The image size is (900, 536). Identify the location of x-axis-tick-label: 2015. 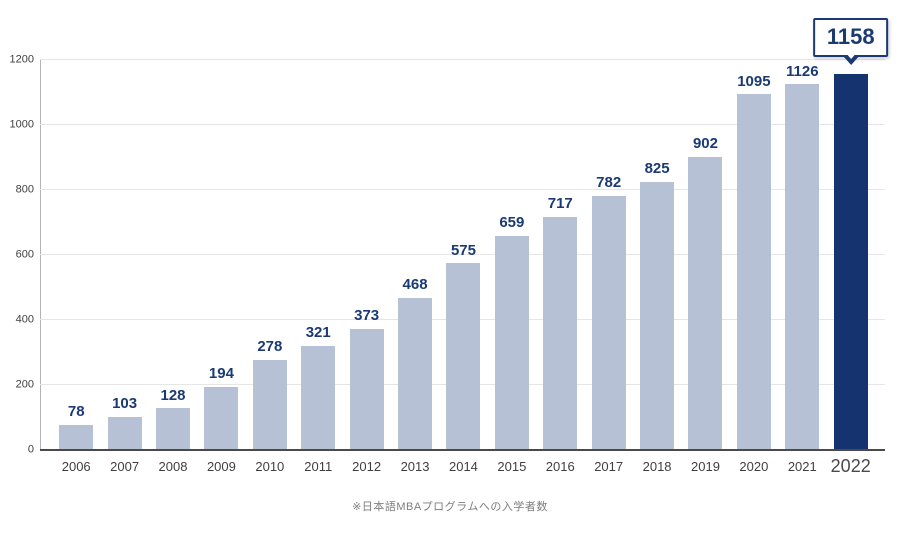
(512, 466).